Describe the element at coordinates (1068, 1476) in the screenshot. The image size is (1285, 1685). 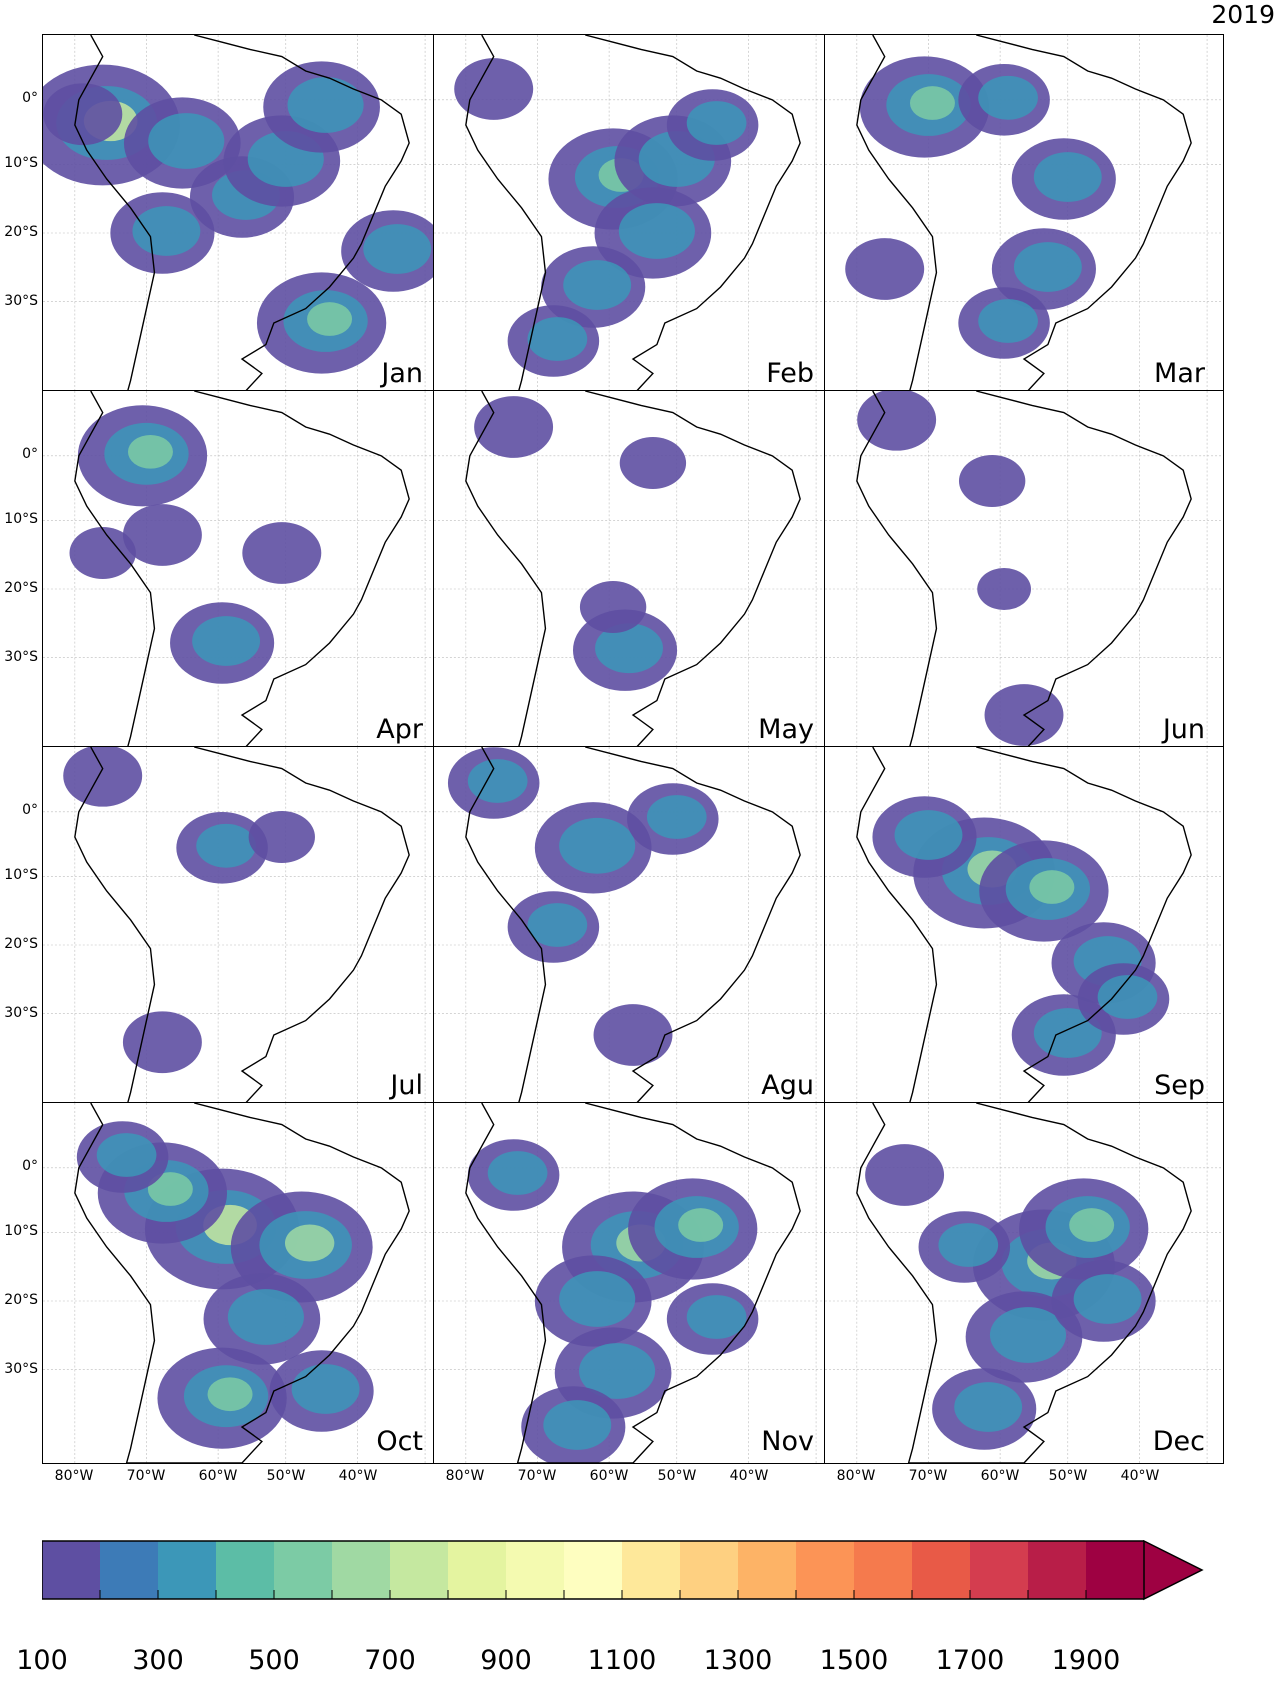
I see `lon-label: 50°W` at that location.